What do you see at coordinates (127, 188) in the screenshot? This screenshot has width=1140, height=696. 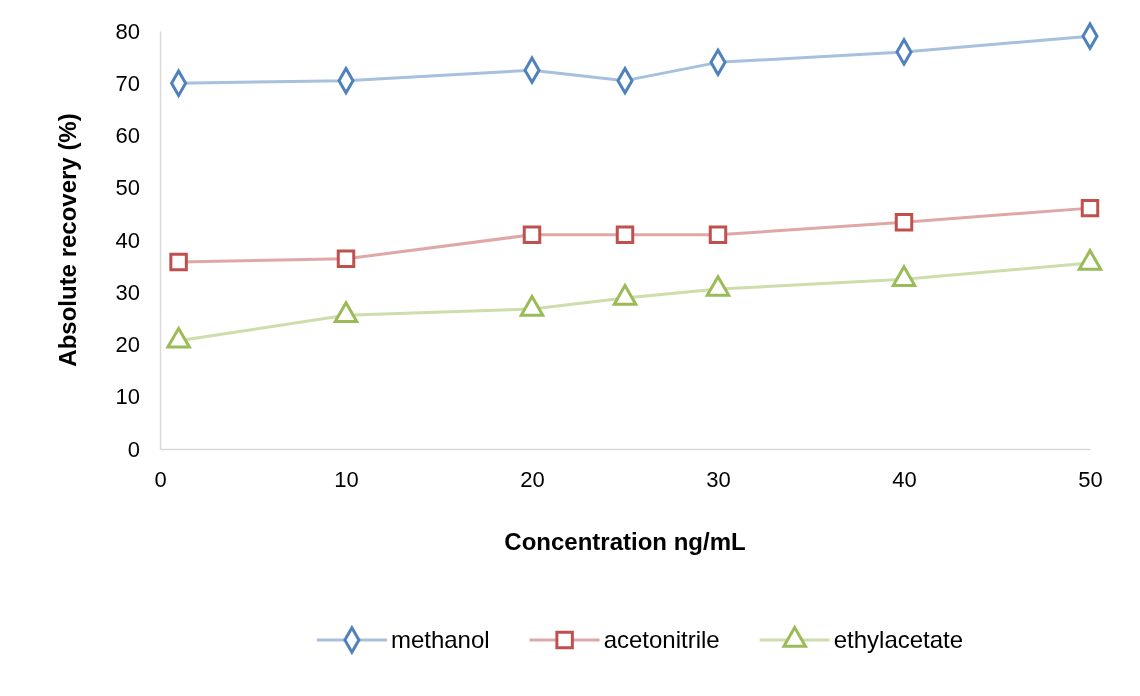 I see `y-tick-label: 50` at bounding box center [127, 188].